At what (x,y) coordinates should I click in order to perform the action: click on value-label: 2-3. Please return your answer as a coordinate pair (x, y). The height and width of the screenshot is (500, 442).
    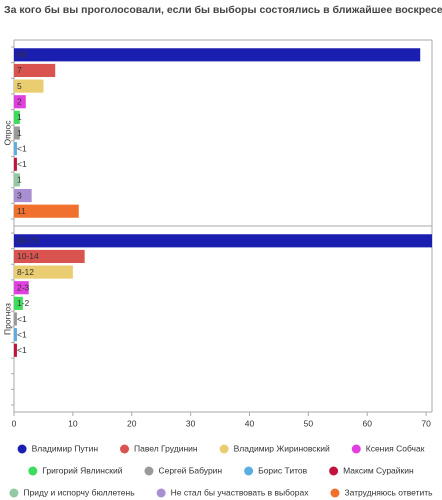
    Looking at the image, I should click on (23, 287).